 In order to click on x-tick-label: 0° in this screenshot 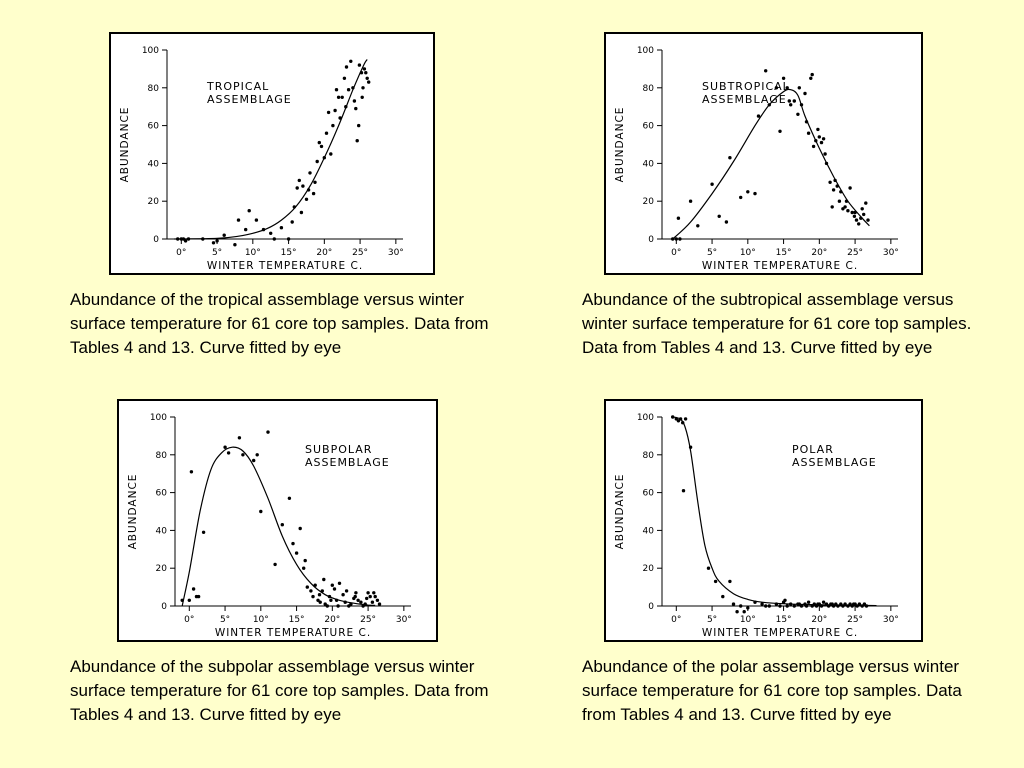, I will do `click(181, 253)`.